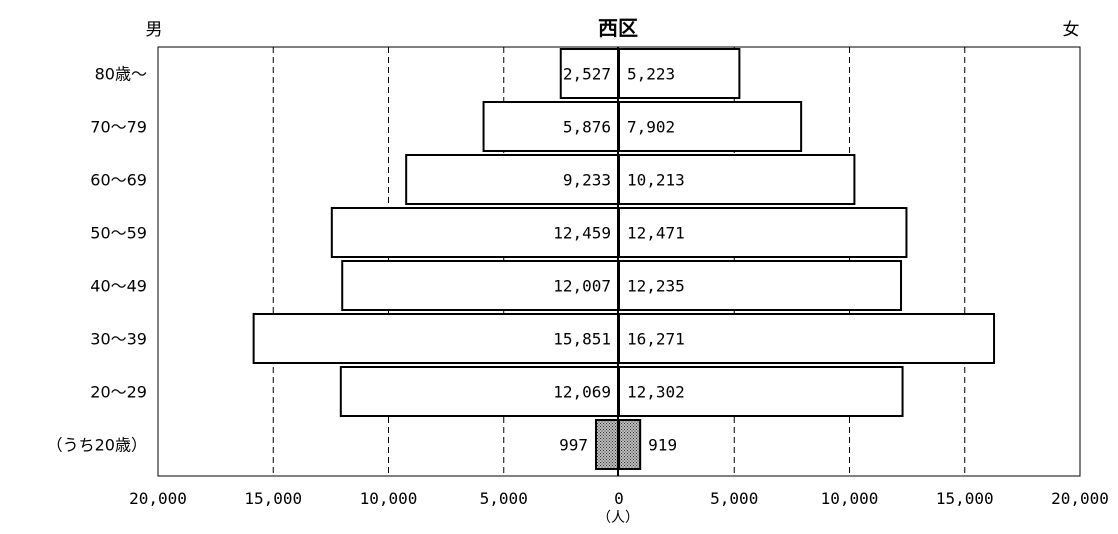 The height and width of the screenshot is (534, 1118). I want to click on value-label-female: 12,302, so click(656, 392).